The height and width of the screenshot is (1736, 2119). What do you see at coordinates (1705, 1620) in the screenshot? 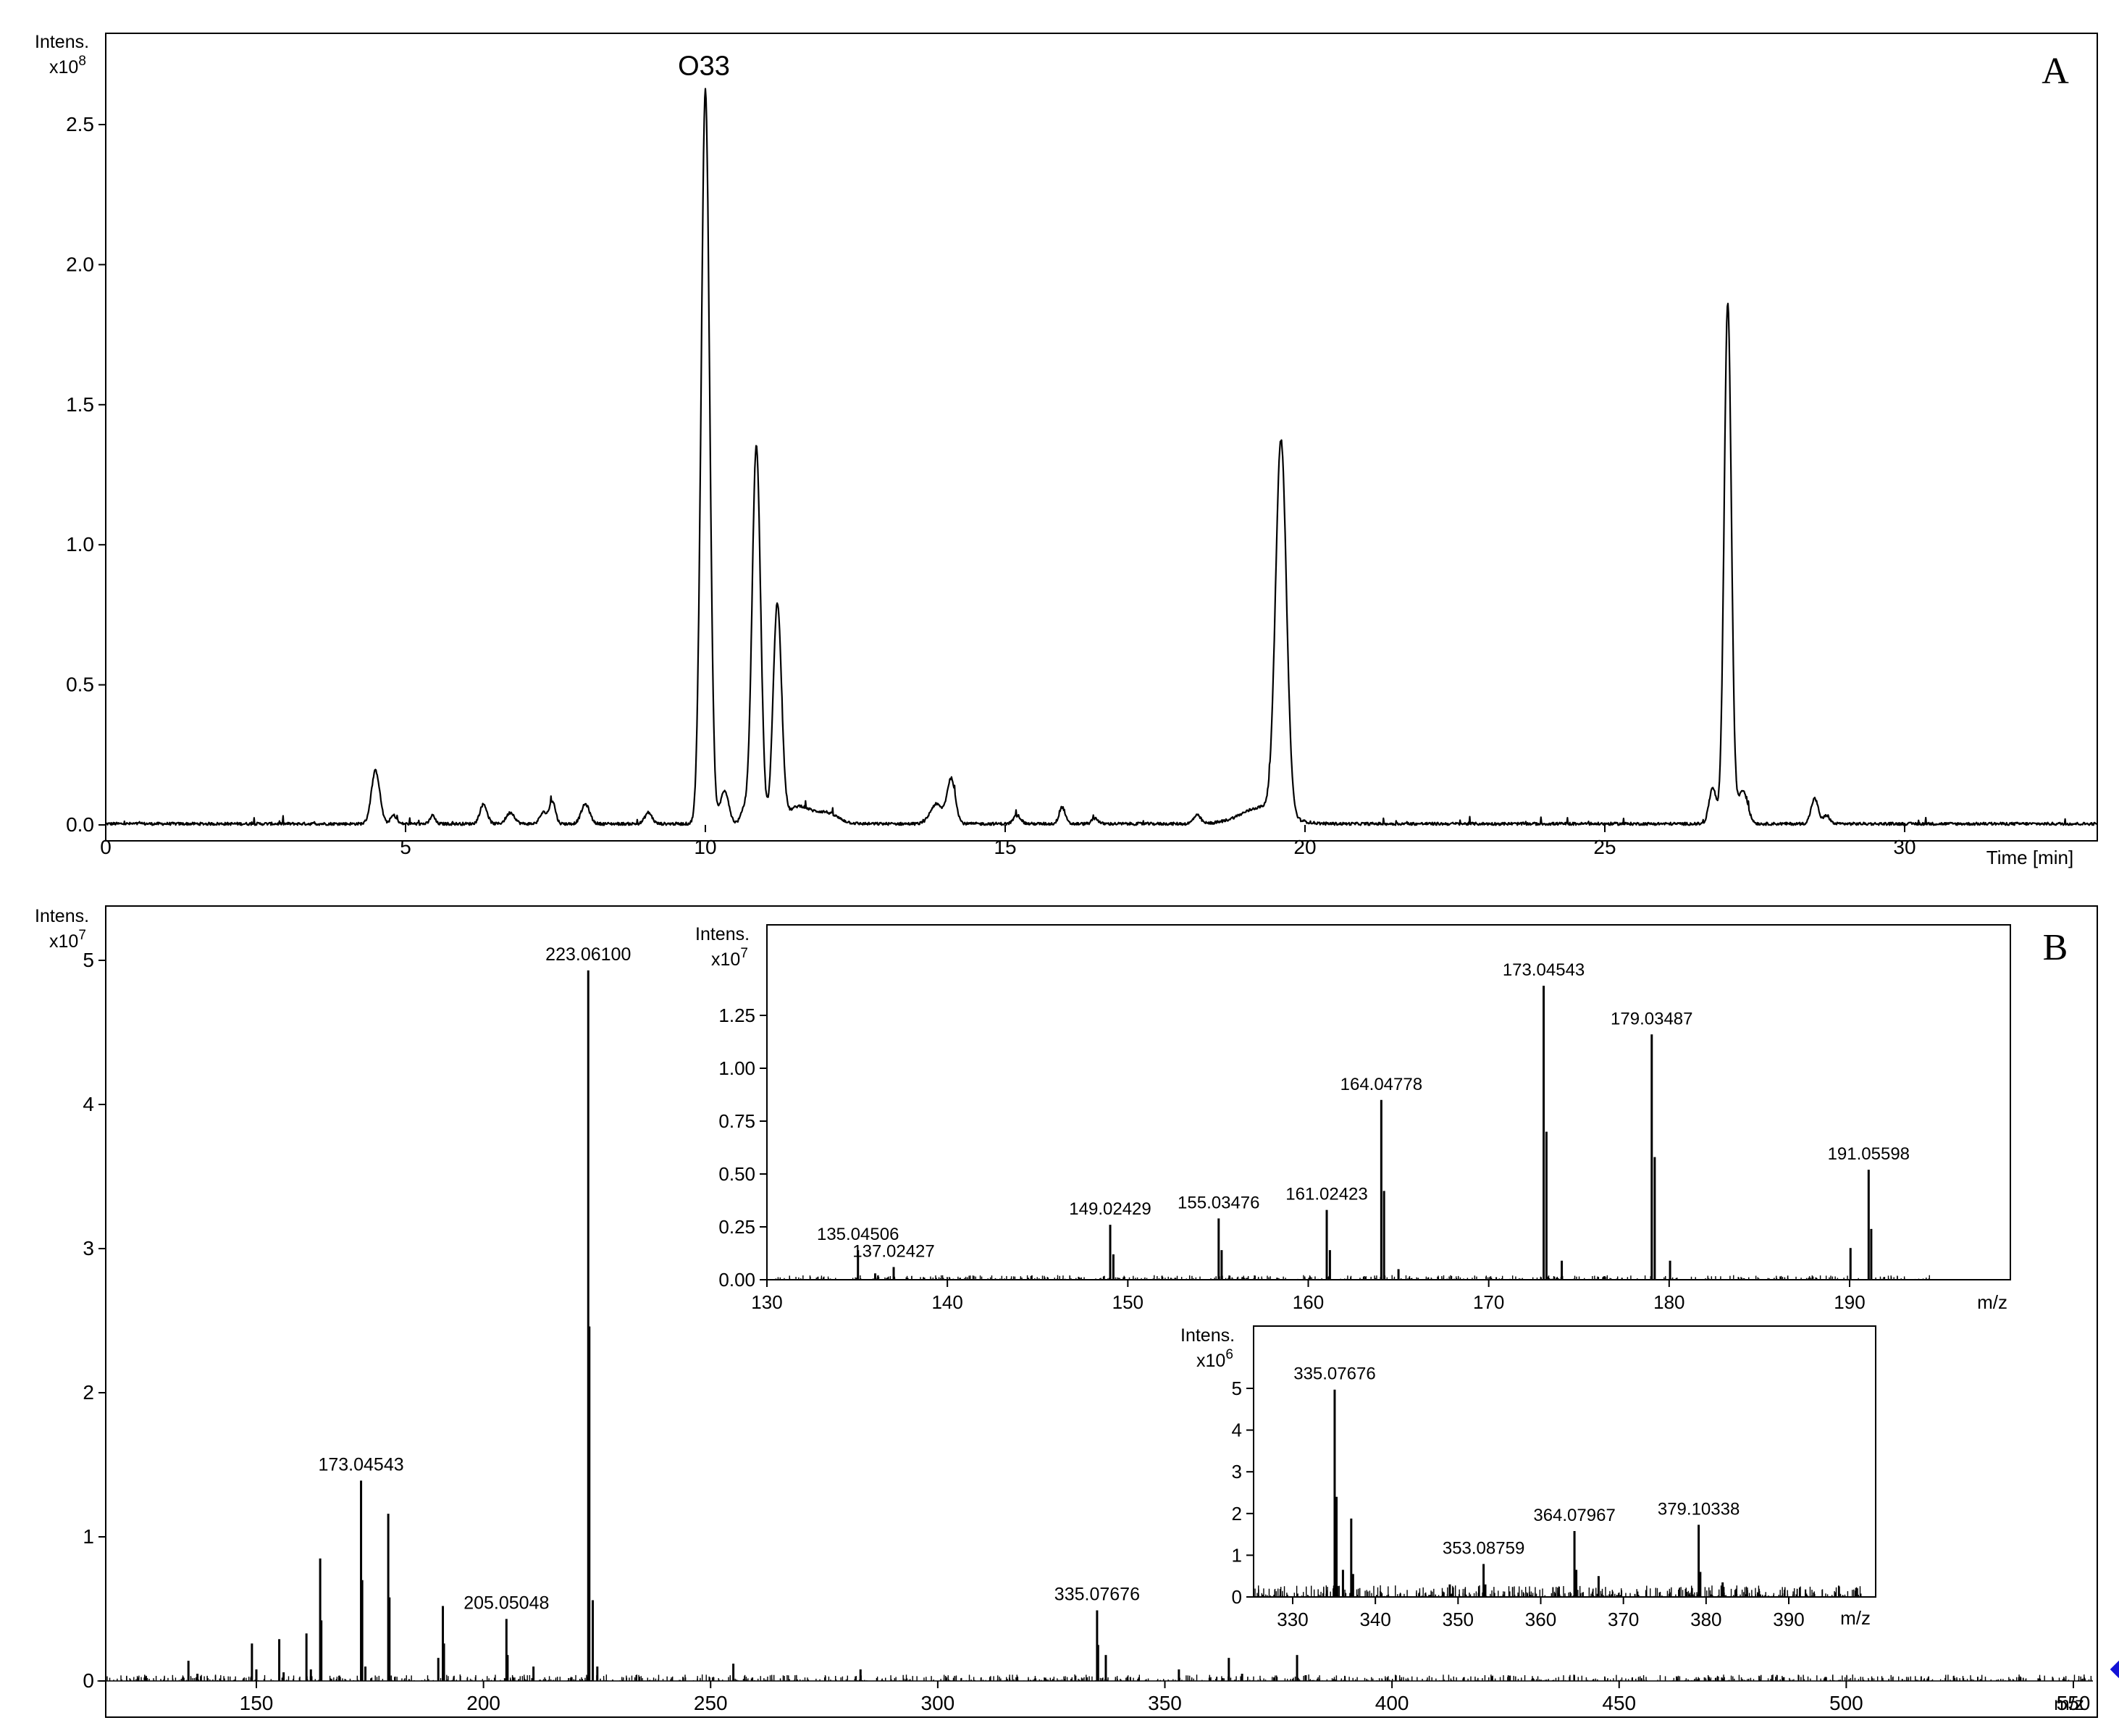
I see `x-tick-label: 380` at bounding box center [1705, 1620].